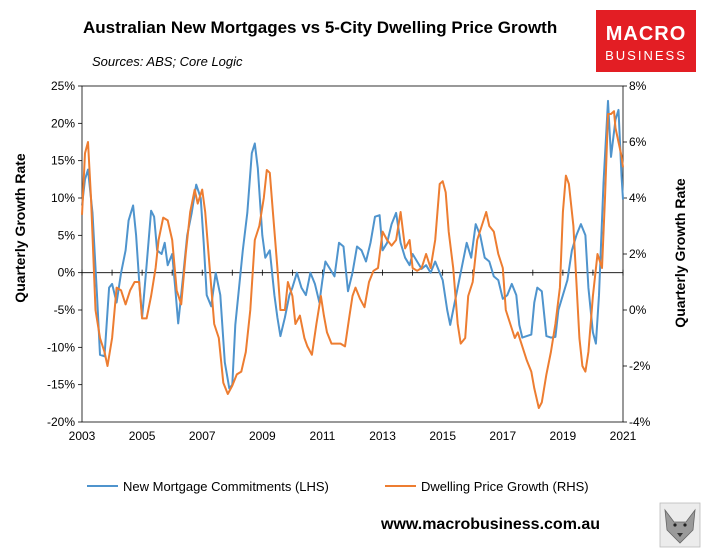  I want to click on right-axis: 8% 6% 4% 2% 0% -2% -4%, so click(637, 254).